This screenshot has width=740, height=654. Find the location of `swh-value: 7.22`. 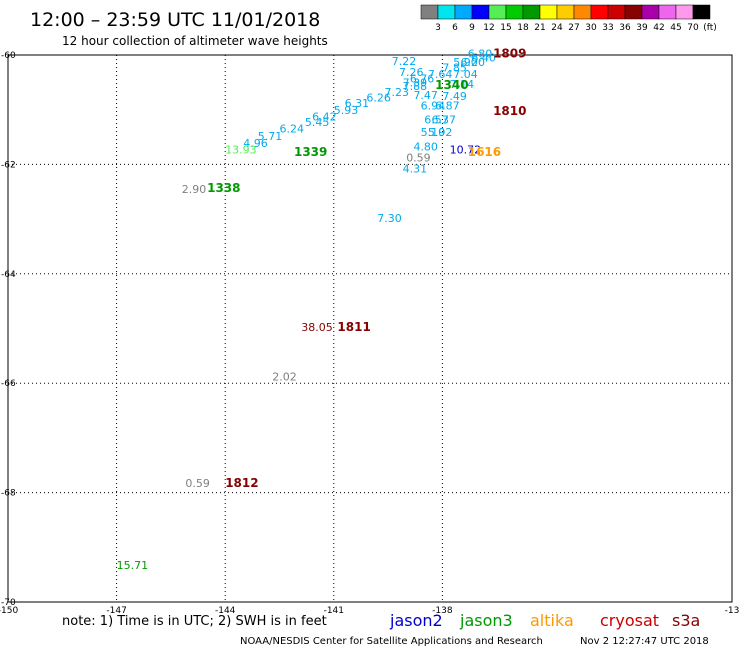

swh-value: 7.22 is located at coordinates (404, 61).